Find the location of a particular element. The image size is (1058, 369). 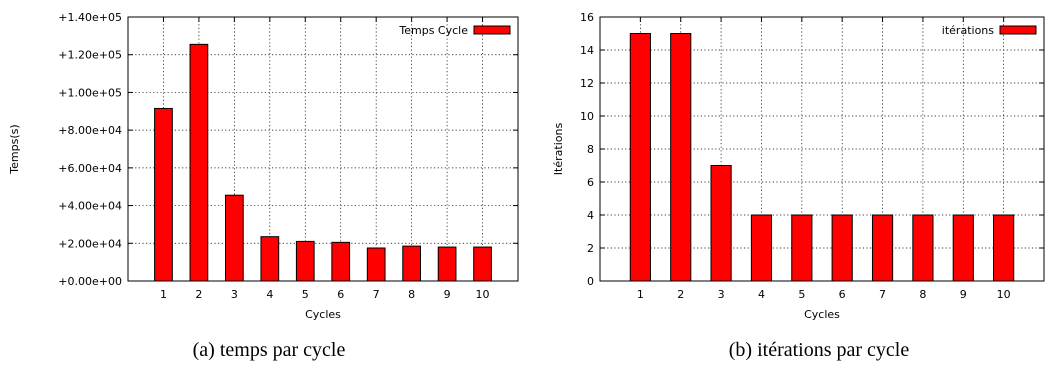

y-tick-label: +4.00e+04 is located at coordinates (90, 206).